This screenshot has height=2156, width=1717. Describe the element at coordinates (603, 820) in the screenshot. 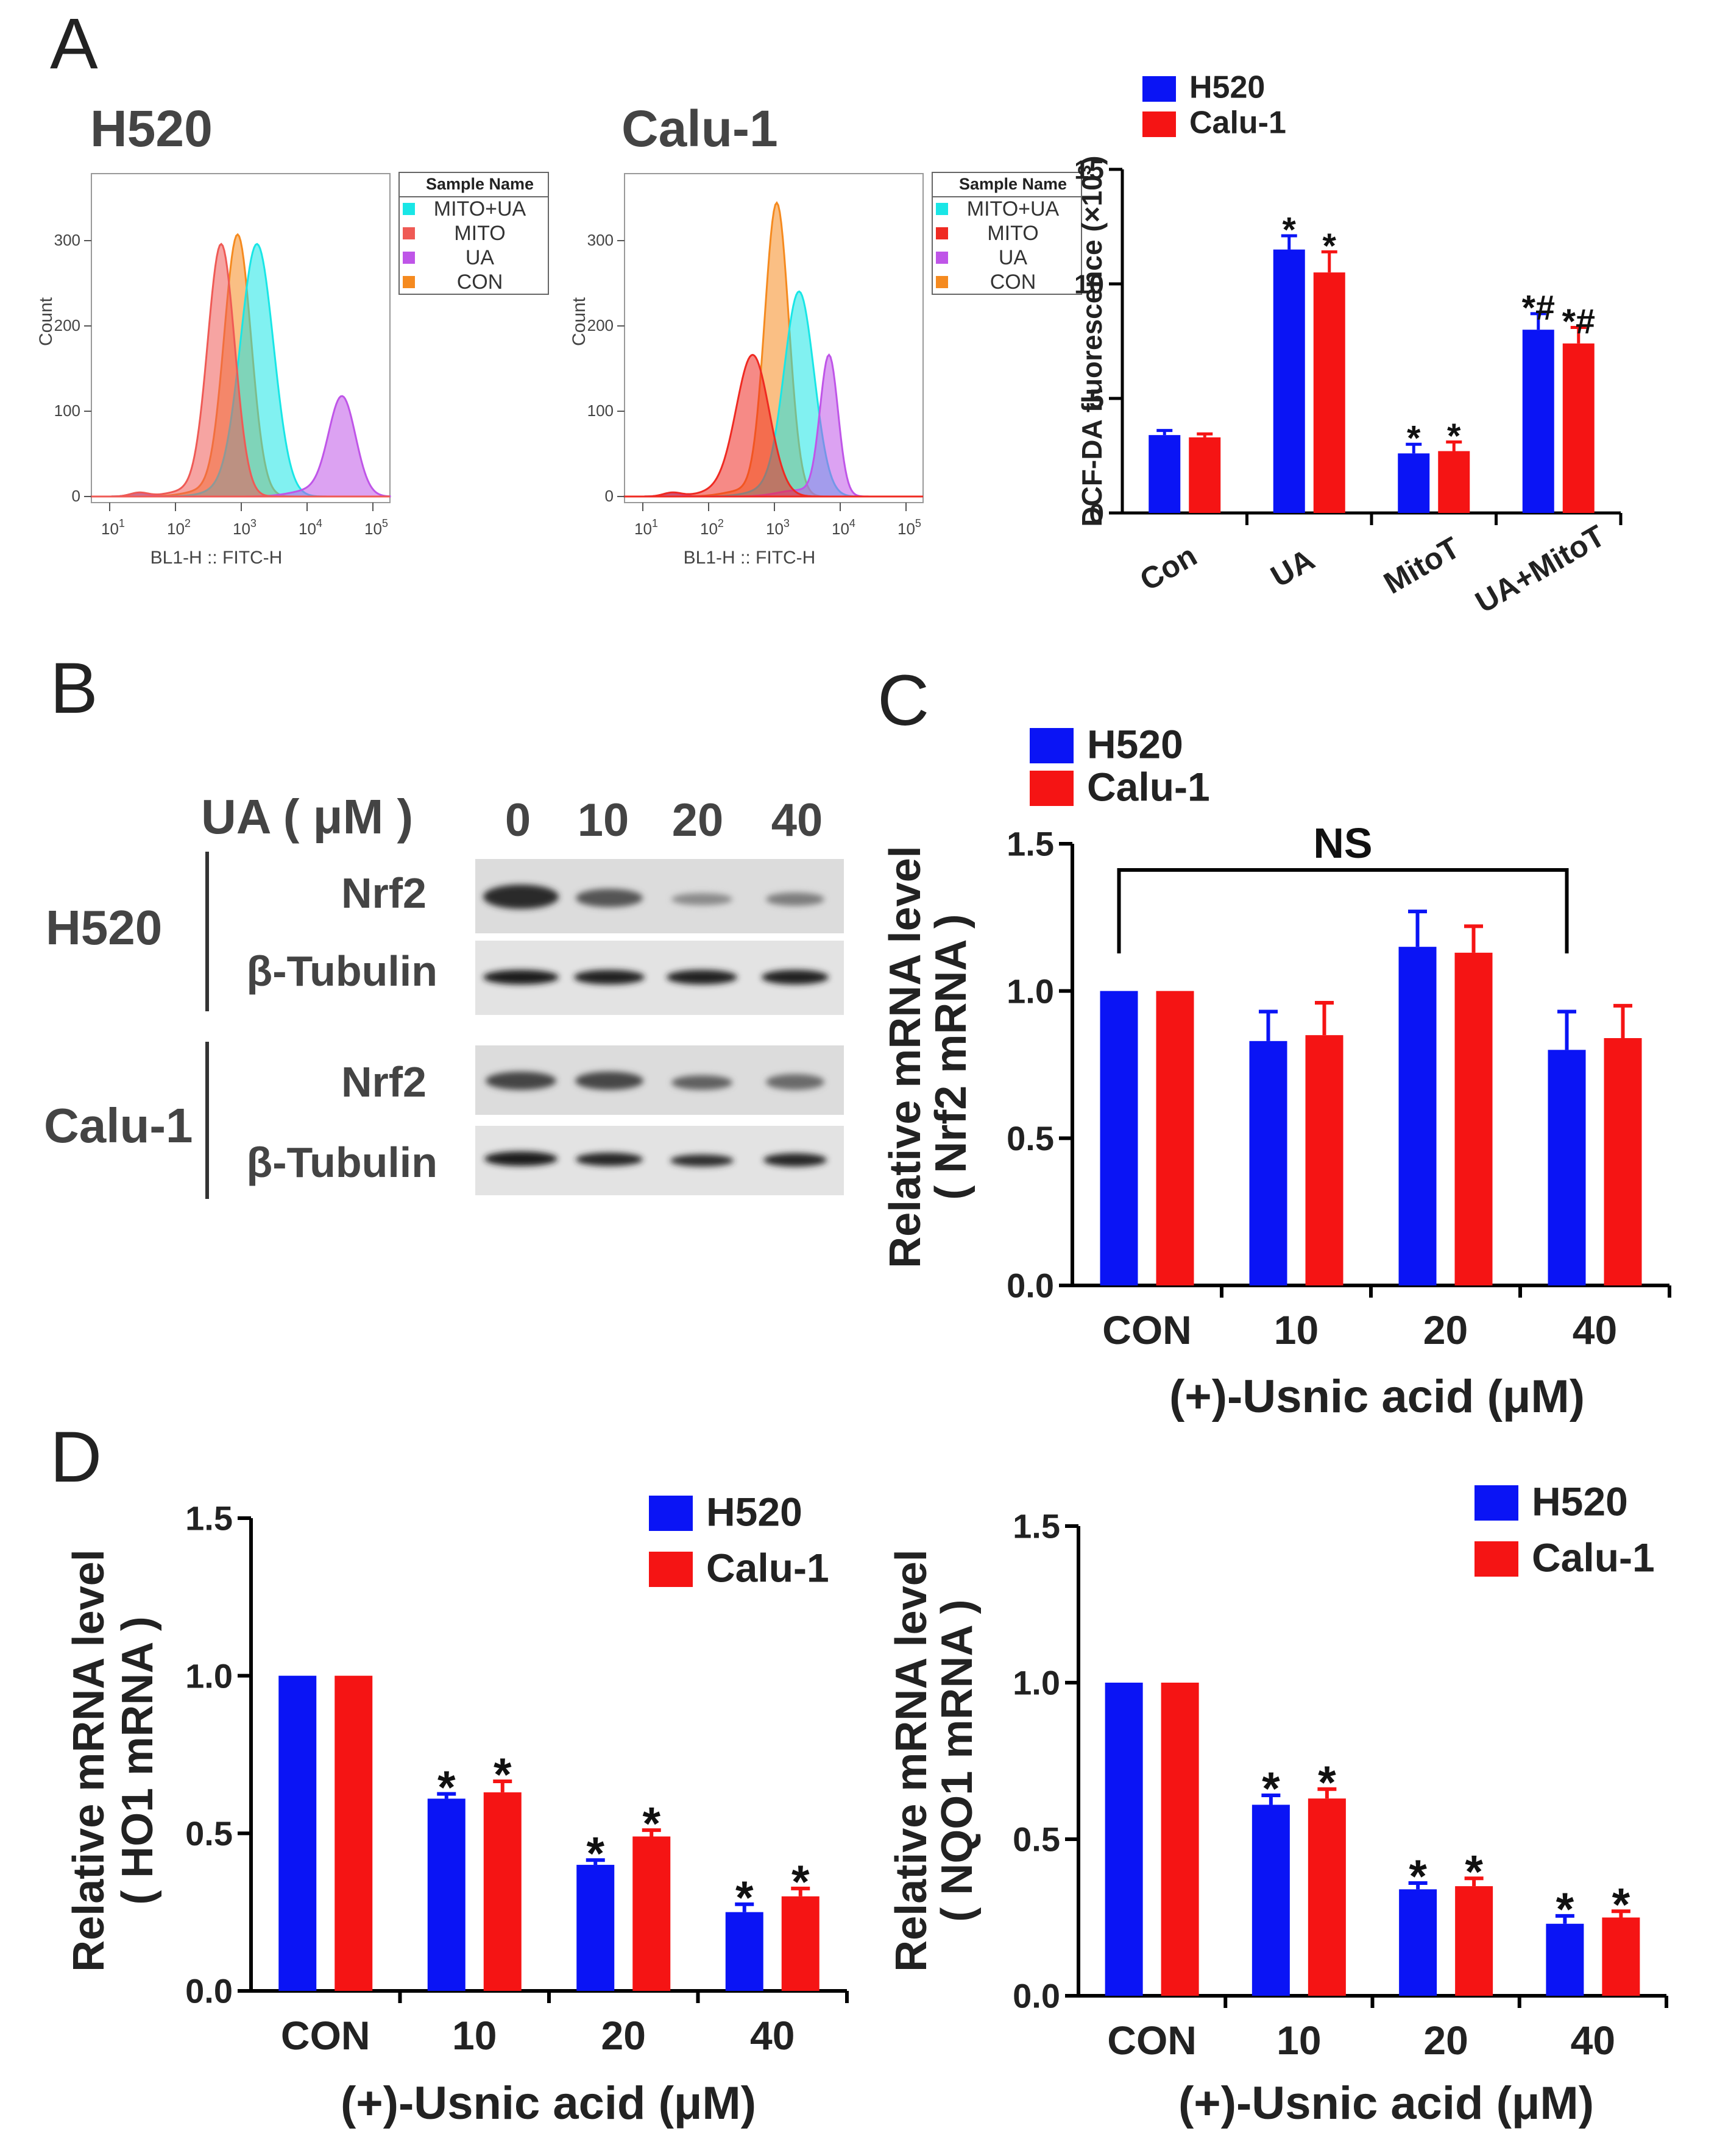

I see `dose-label: 10` at that location.